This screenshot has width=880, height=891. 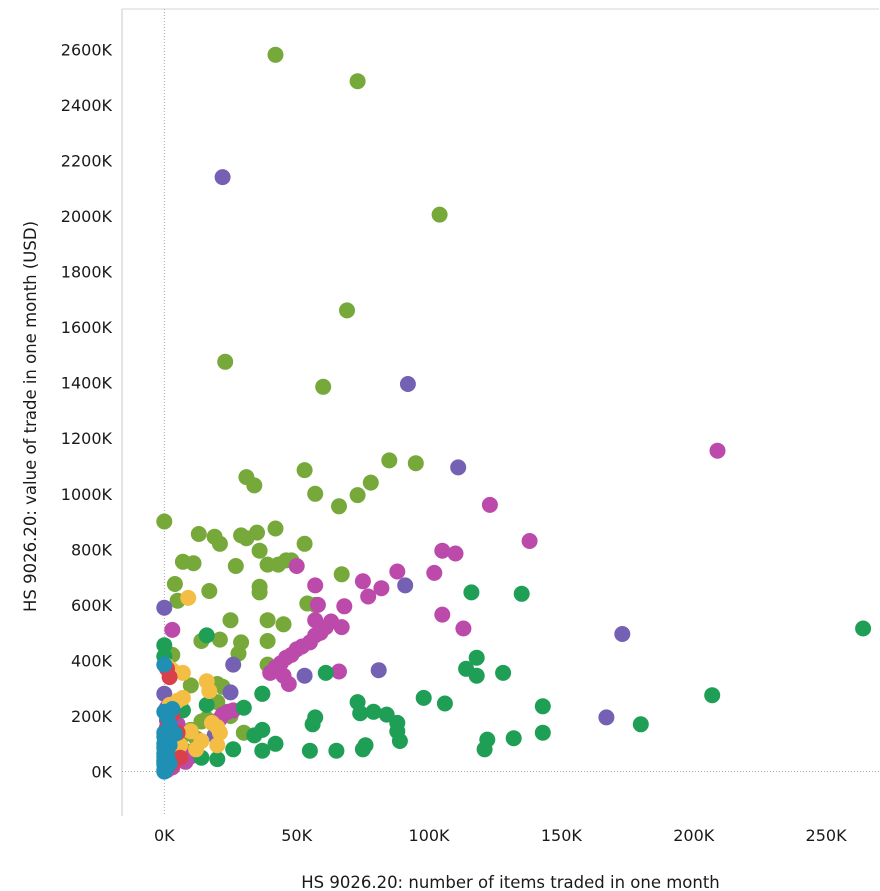 I want to click on y-tick-label: 1800K, so click(x=87, y=272).